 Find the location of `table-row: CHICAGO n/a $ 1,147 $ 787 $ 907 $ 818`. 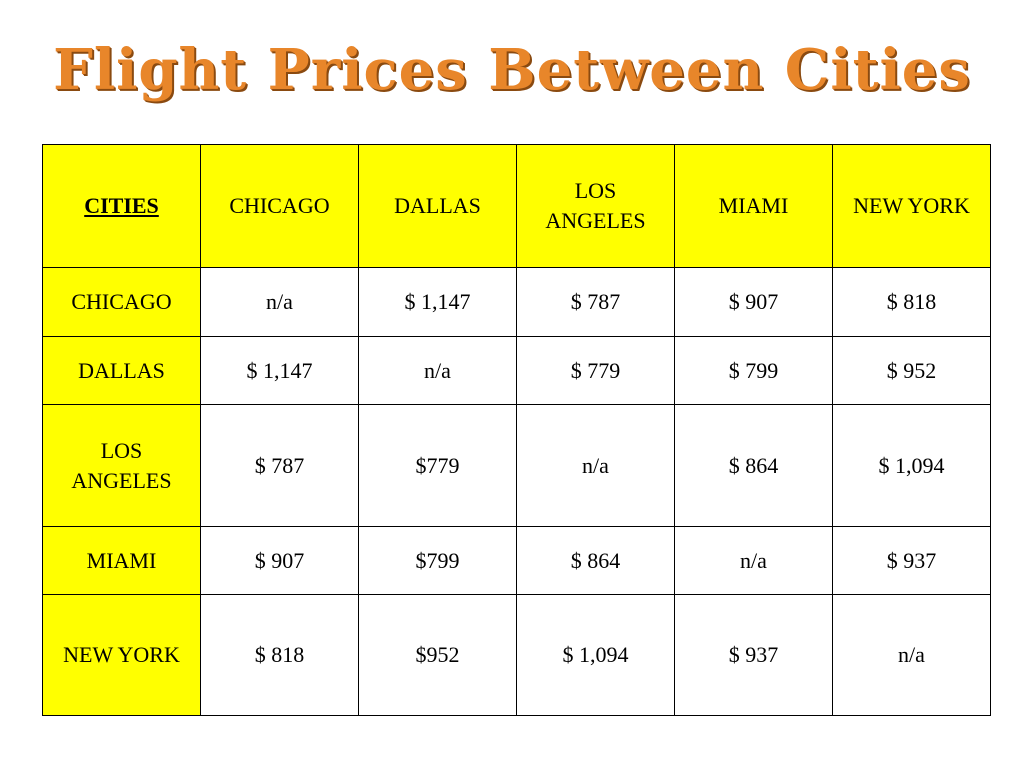

table-row: CHICAGO n/a $ 1,147 $ 787 $ 907 $ 818 is located at coordinates (516, 302).